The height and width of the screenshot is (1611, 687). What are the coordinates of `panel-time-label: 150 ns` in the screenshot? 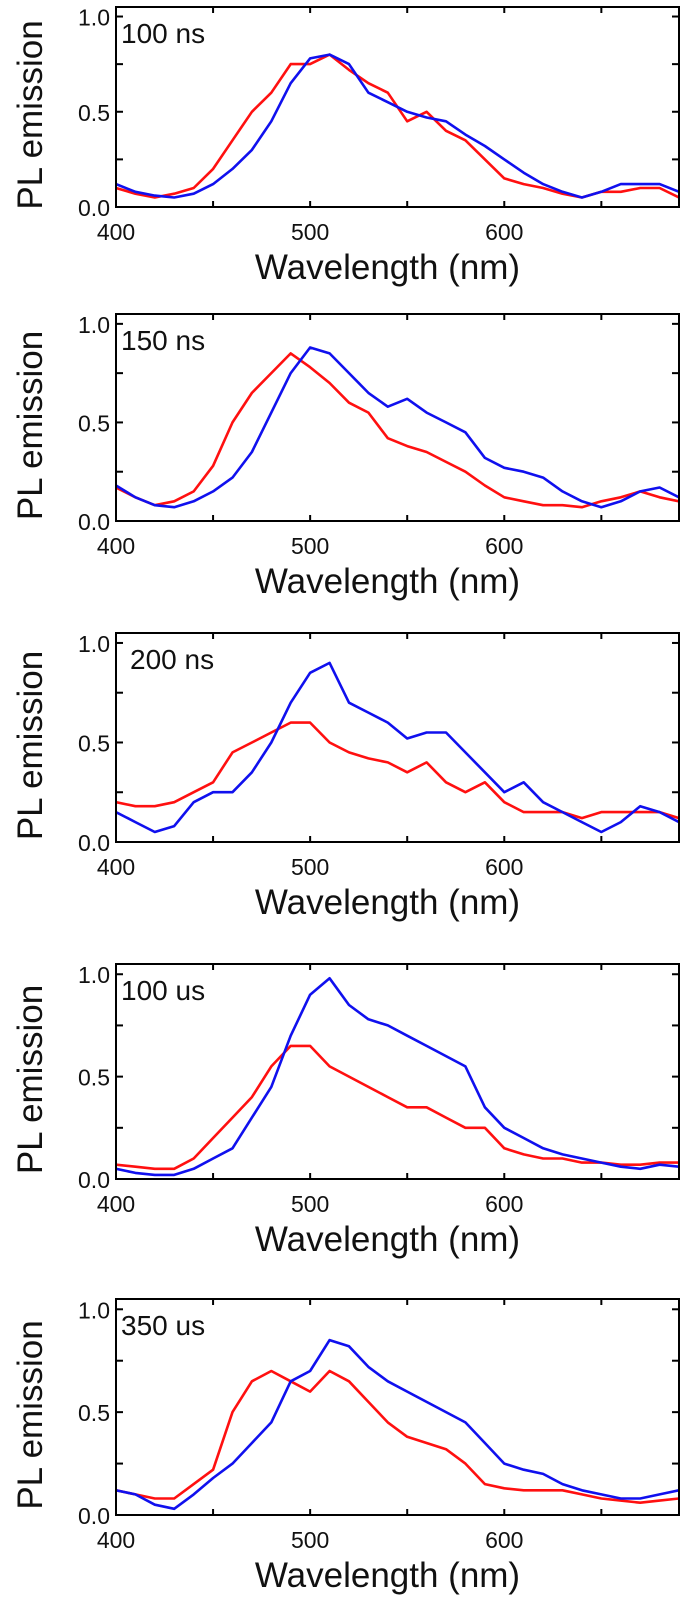 It's located at (163, 340).